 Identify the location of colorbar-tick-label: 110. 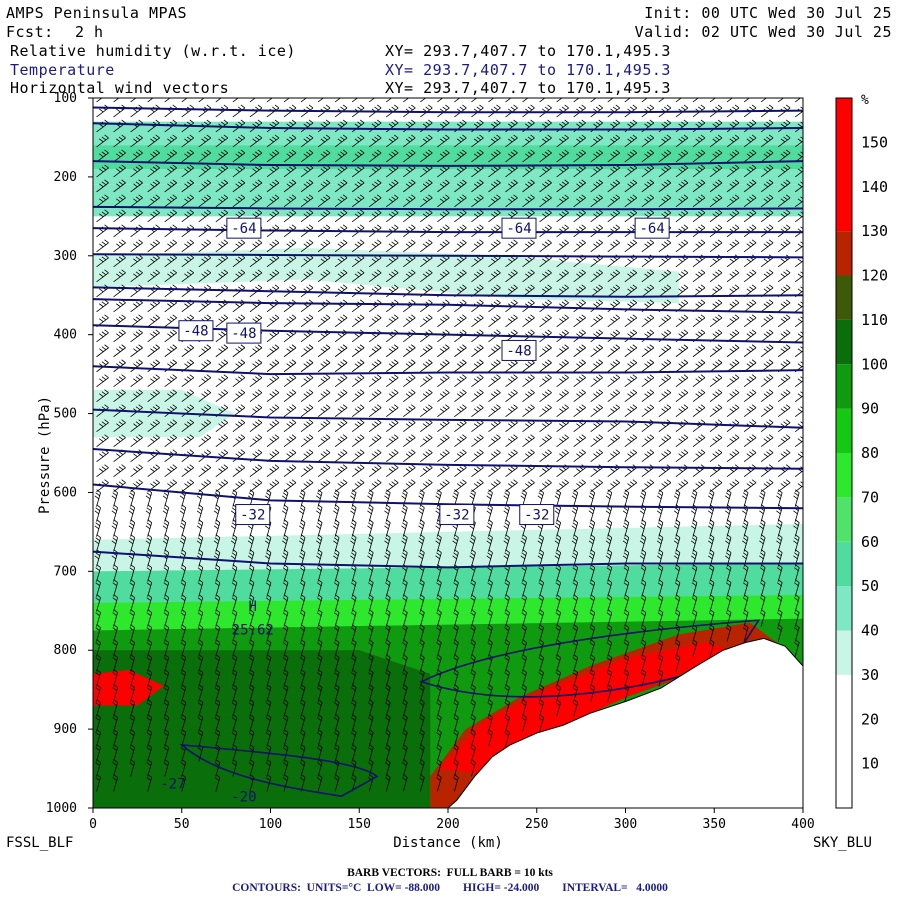
(874, 320).